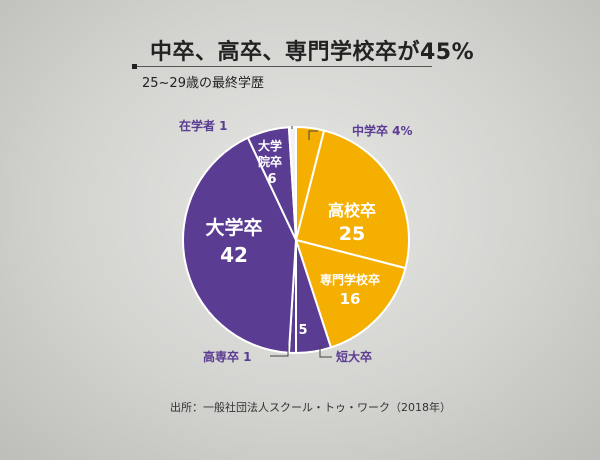 The width and height of the screenshot is (600, 460). I want to click on slice-value: 25, so click(352, 234).